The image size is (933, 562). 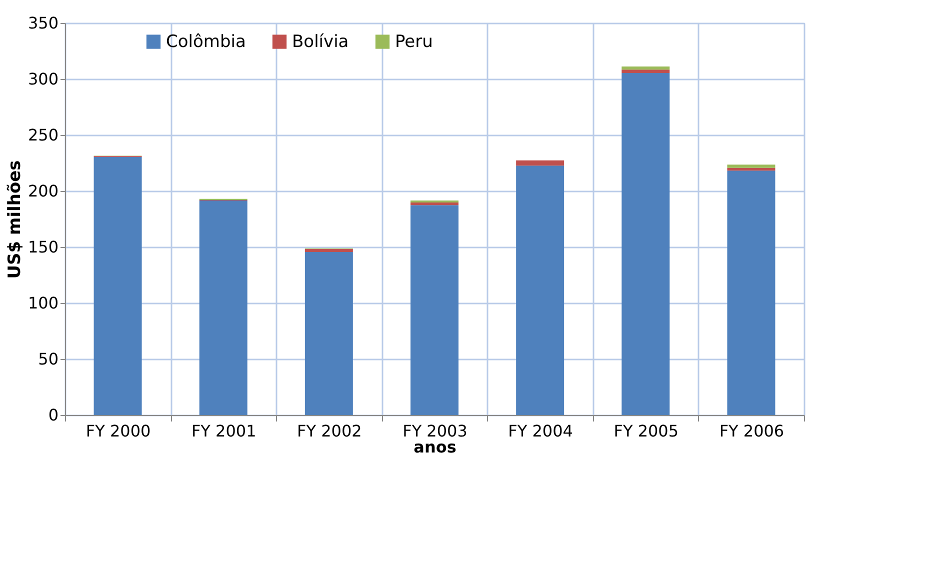 I want to click on x-tick-label: FY 2002, so click(x=329, y=431).